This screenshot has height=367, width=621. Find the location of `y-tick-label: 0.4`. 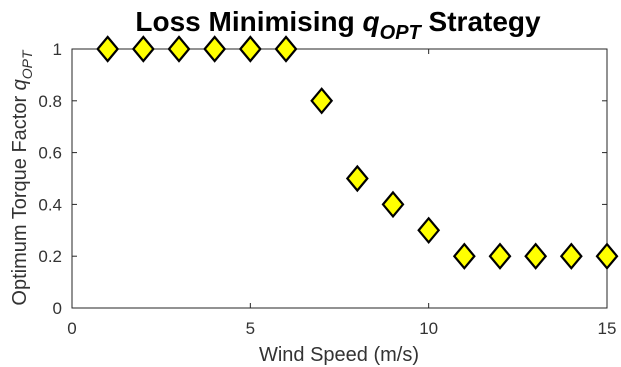

y-tick-label: 0.4 is located at coordinates (50, 204).